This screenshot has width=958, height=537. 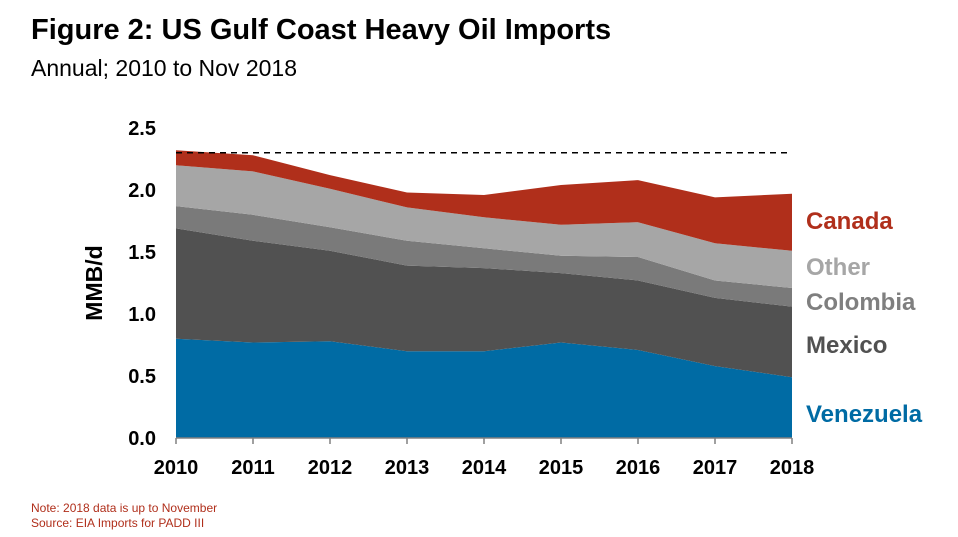 What do you see at coordinates (484, 200) in the screenshot?
I see `area-canada` at bounding box center [484, 200].